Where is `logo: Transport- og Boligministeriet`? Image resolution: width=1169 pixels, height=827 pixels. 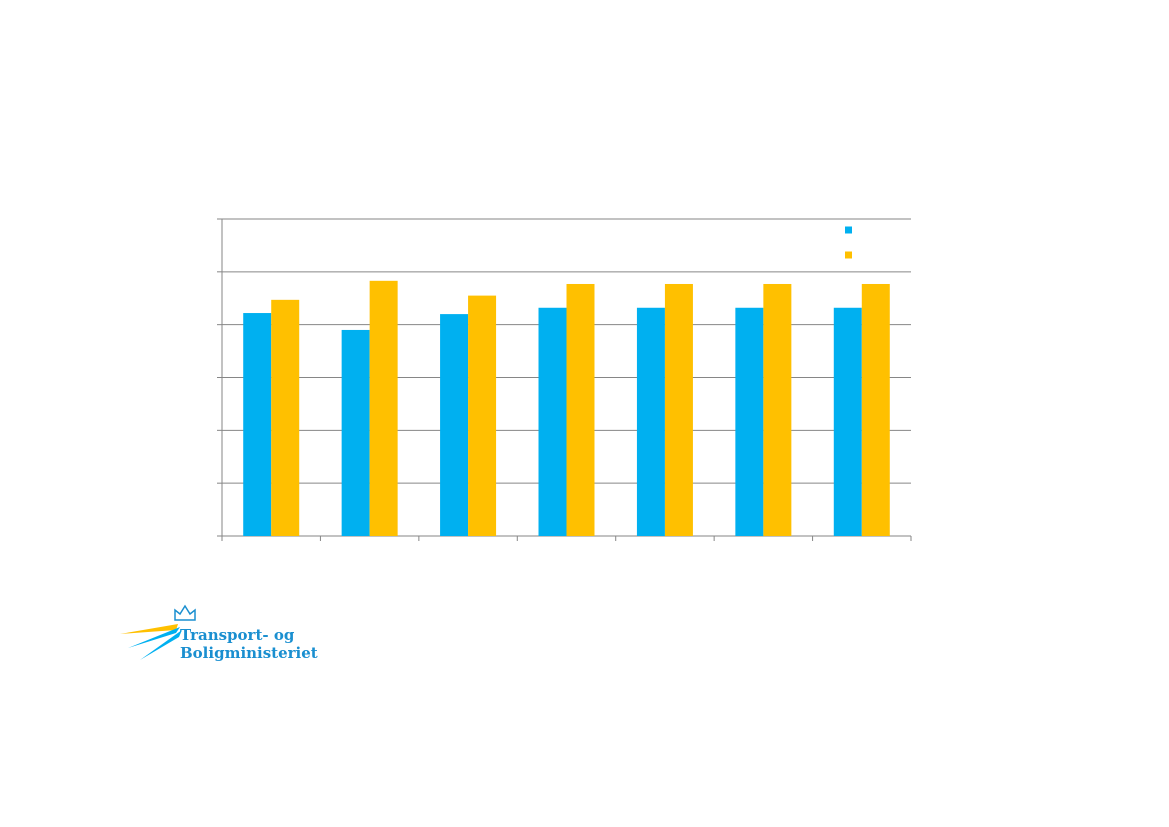
logo: Transport- og Boligministeriet is located at coordinates (219, 633).